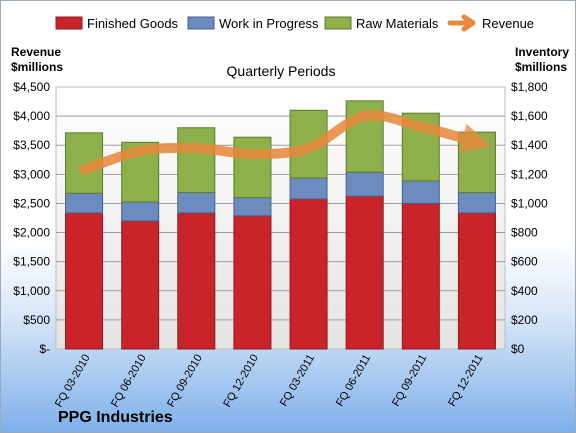 This screenshot has width=576, height=433. What do you see at coordinates (31, 203) in the screenshot?
I see `left-tick-label: $2,500` at bounding box center [31, 203].